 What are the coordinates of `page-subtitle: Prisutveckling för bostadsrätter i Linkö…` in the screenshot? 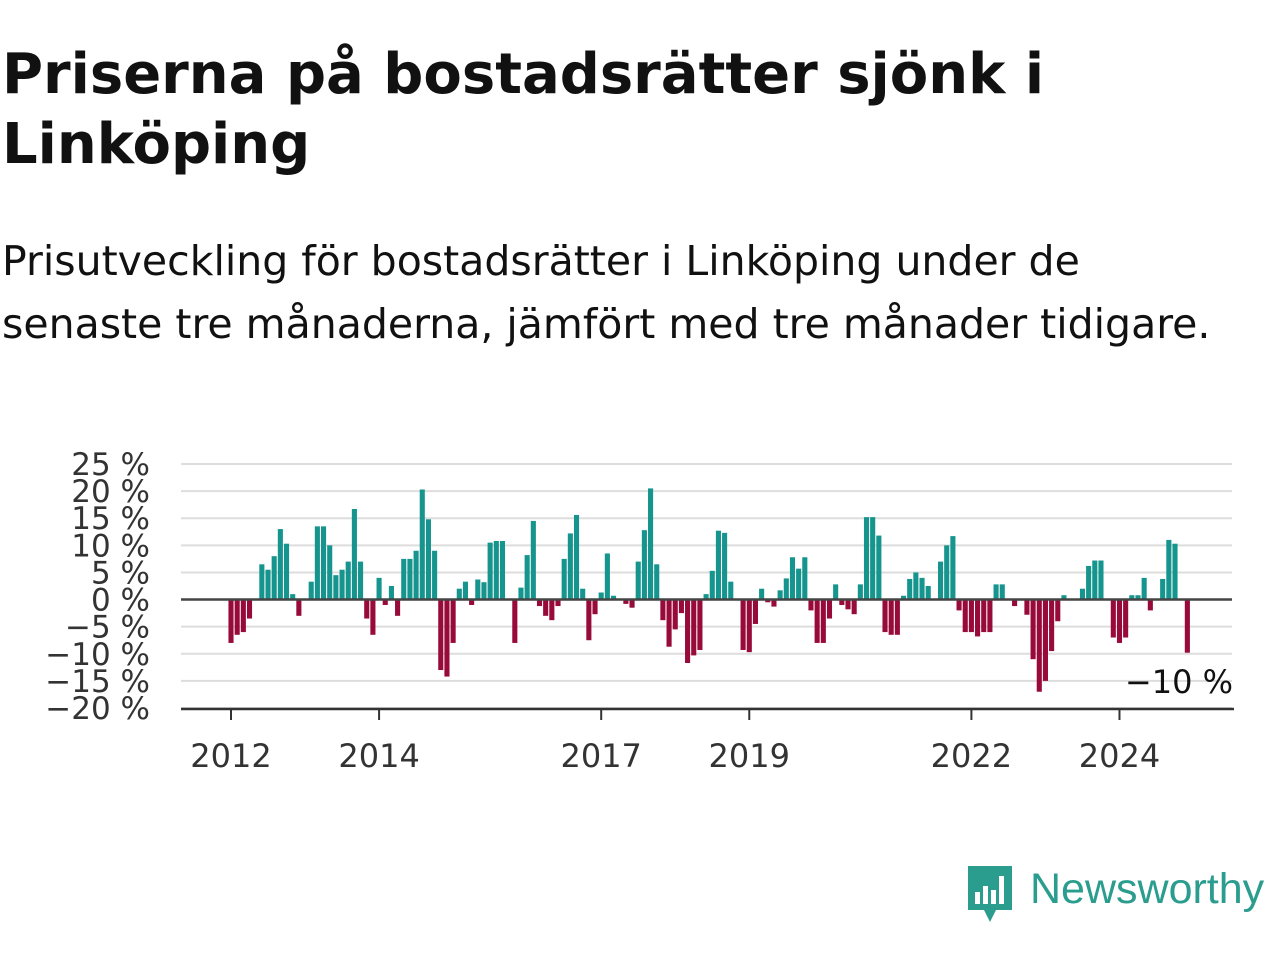 It's located at (606, 292).